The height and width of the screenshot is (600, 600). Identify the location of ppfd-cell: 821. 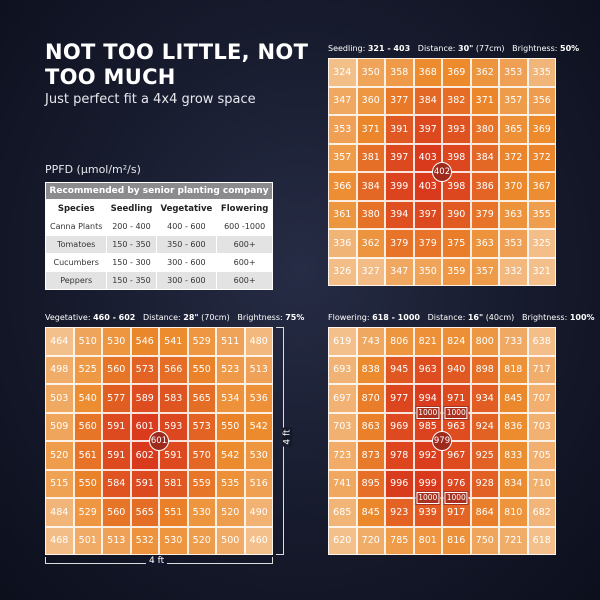
(427, 341).